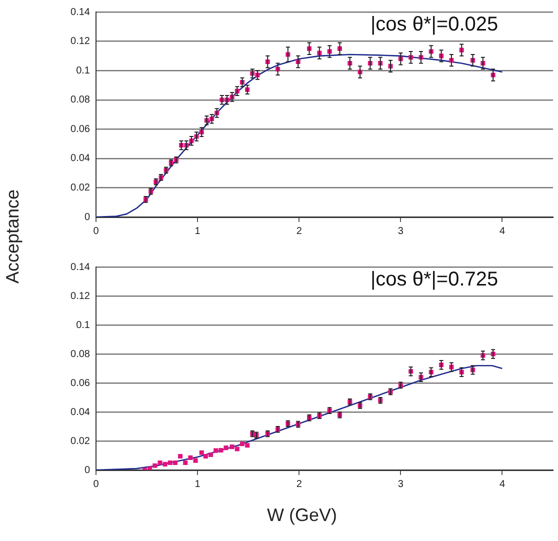  What do you see at coordinates (434, 279) in the screenshot?
I see `annotation: |cos θ*|=0.725` at bounding box center [434, 279].